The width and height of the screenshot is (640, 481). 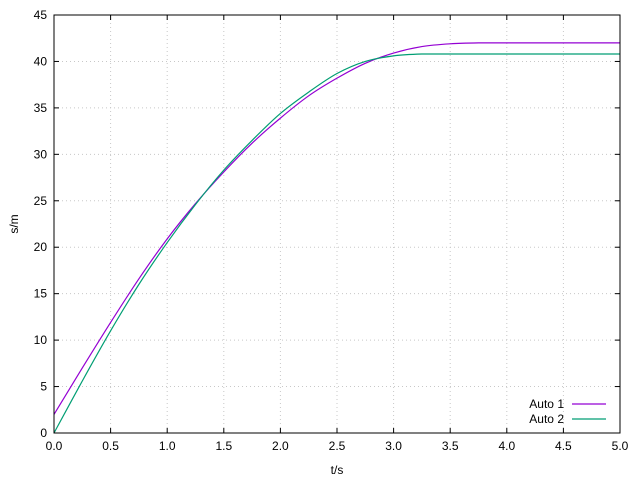 I want to click on y-tick-label: 0, so click(x=43, y=433).